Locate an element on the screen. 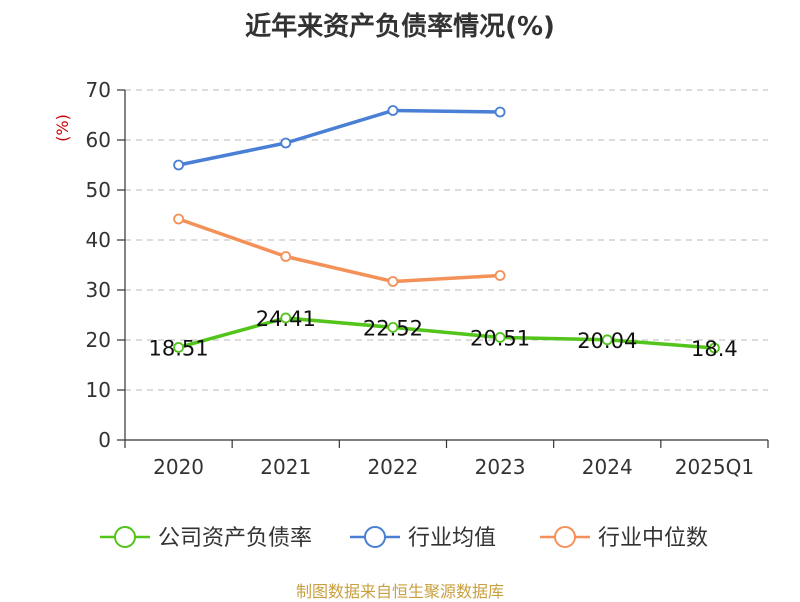  legend-label: 行业中位数 is located at coordinates (653, 538).